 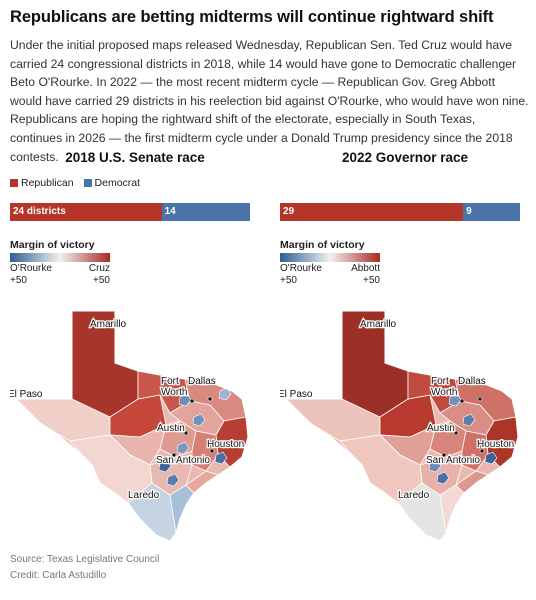 What do you see at coordinates (47, 183) in the screenshot?
I see `legend-republican-label: Republican` at bounding box center [47, 183].